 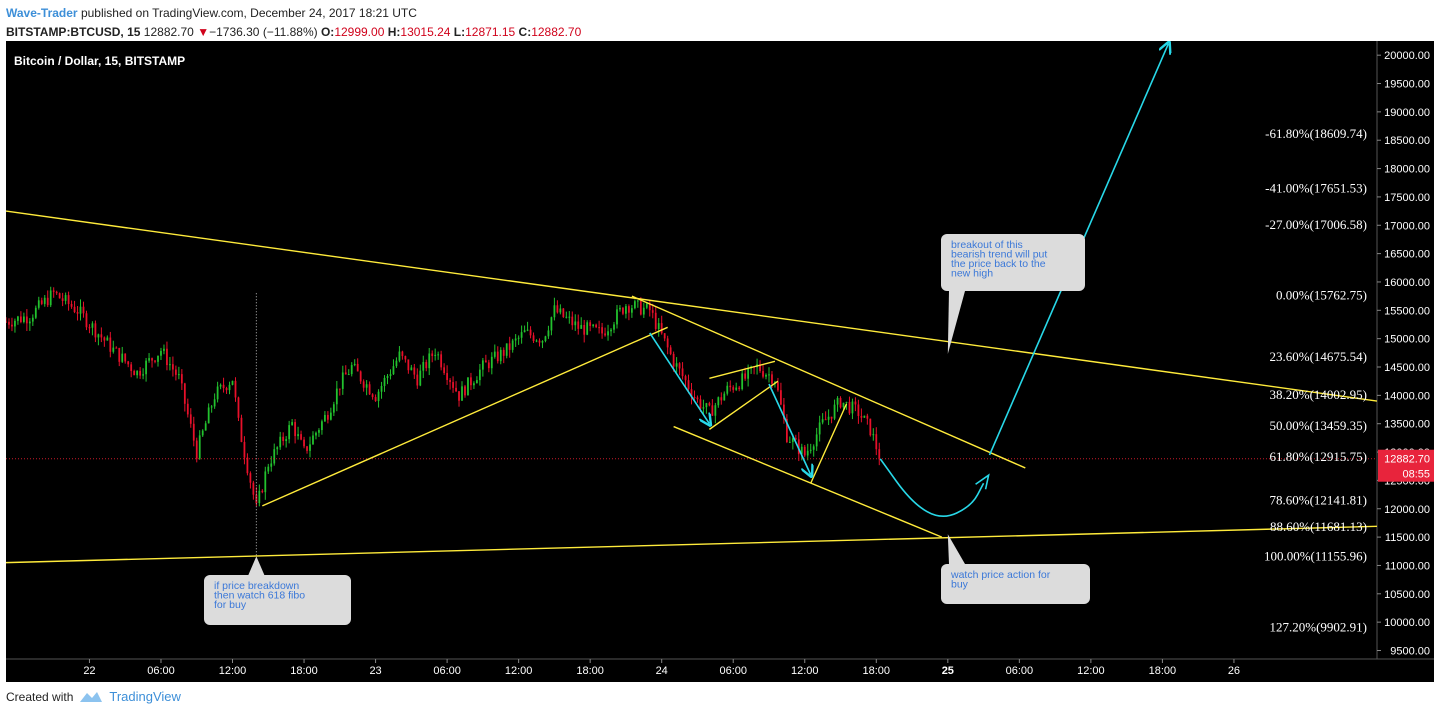 What do you see at coordinates (425, 32) in the screenshot?
I see `high-value: 13015.24` at bounding box center [425, 32].